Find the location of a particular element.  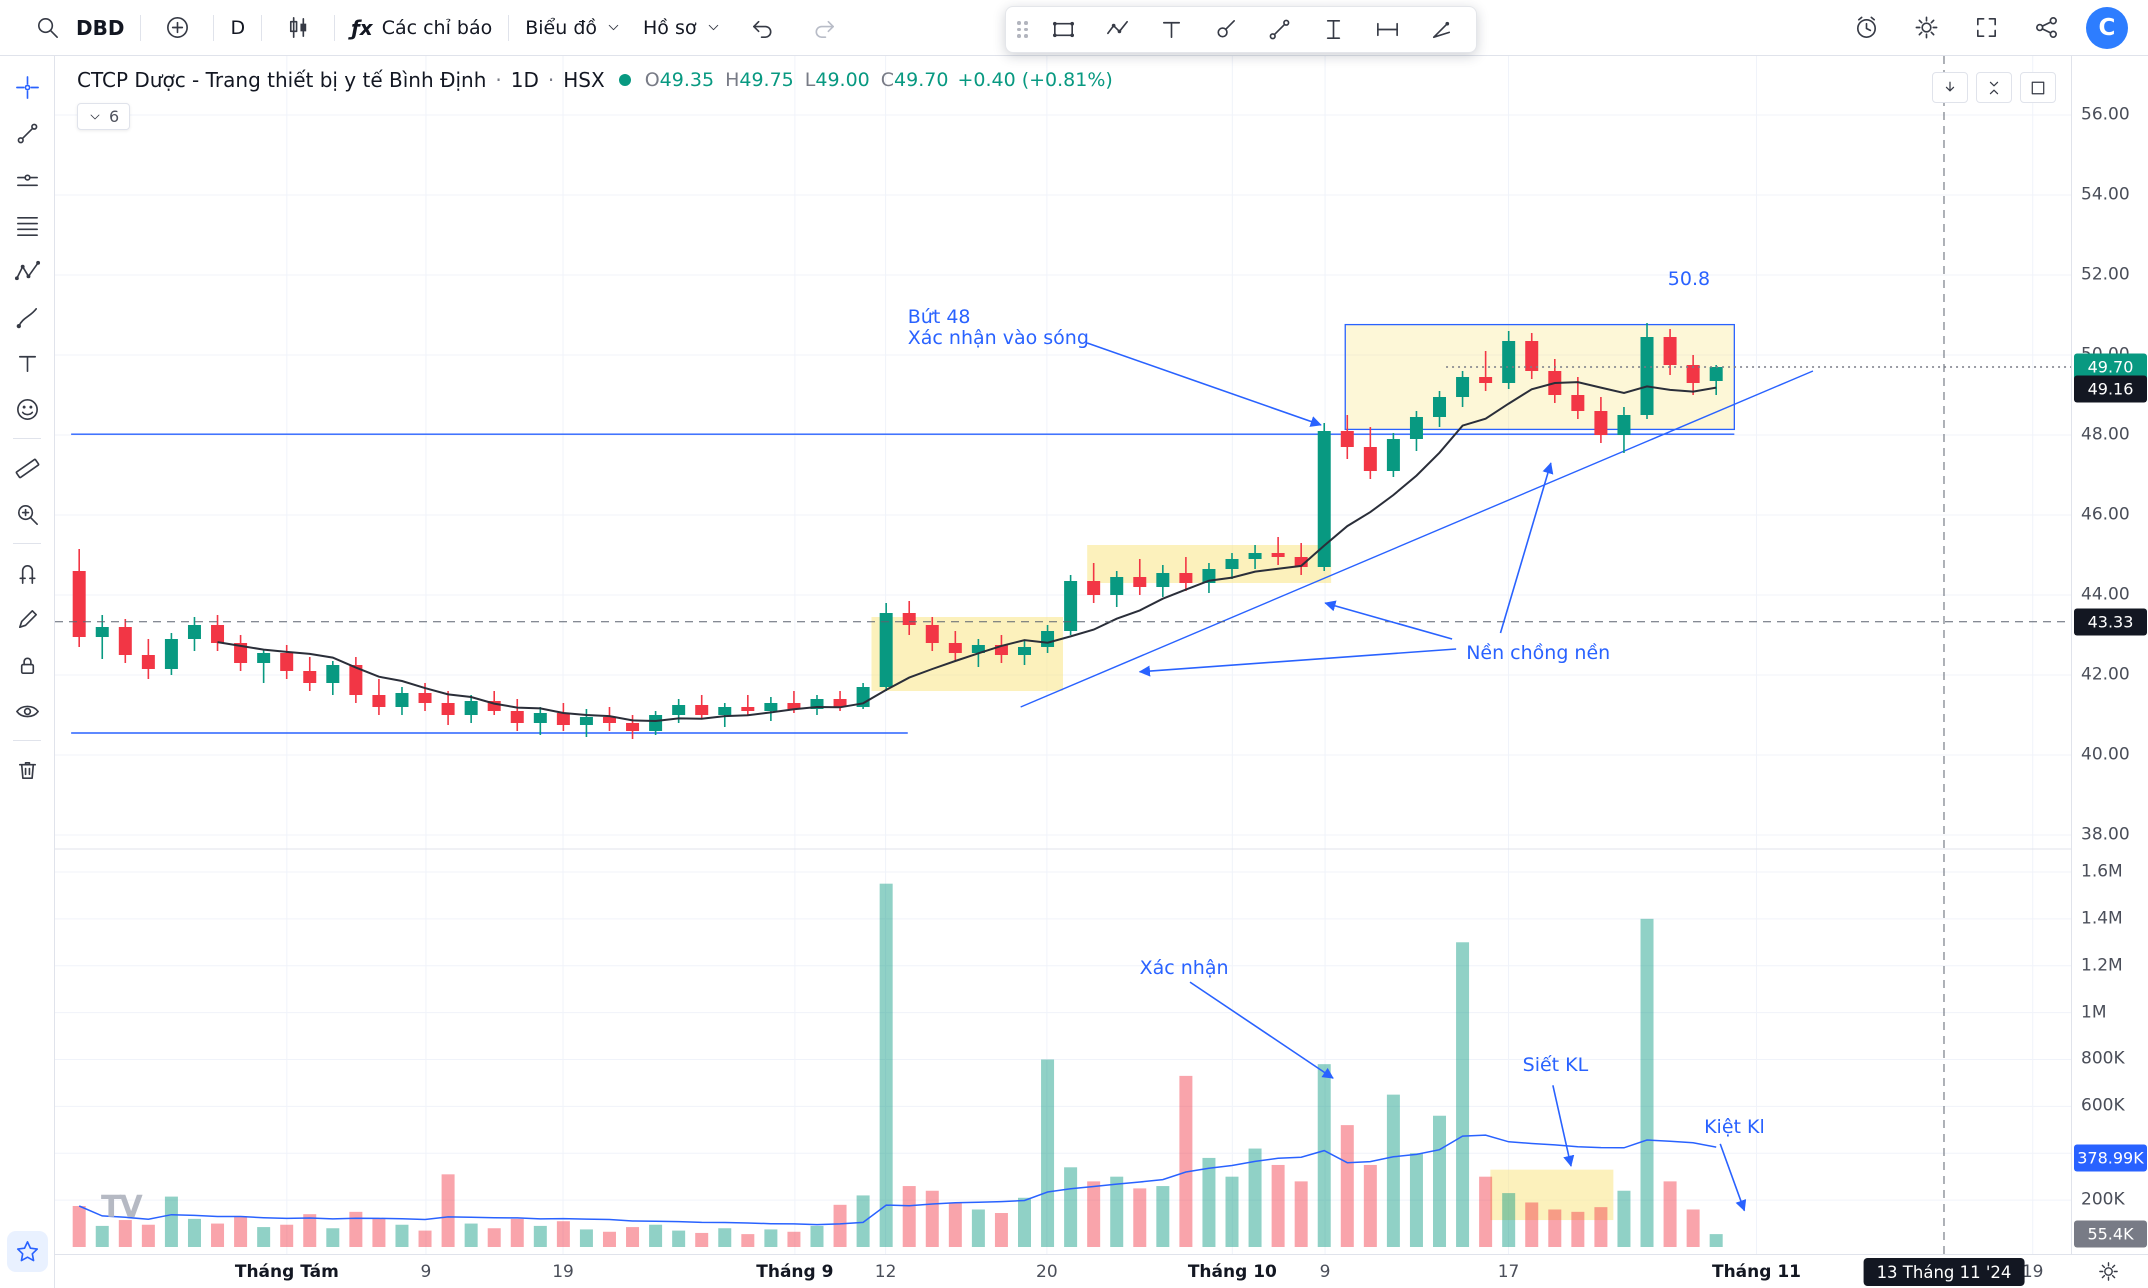

price-badge: 43.33 is located at coordinates (2110, 622).